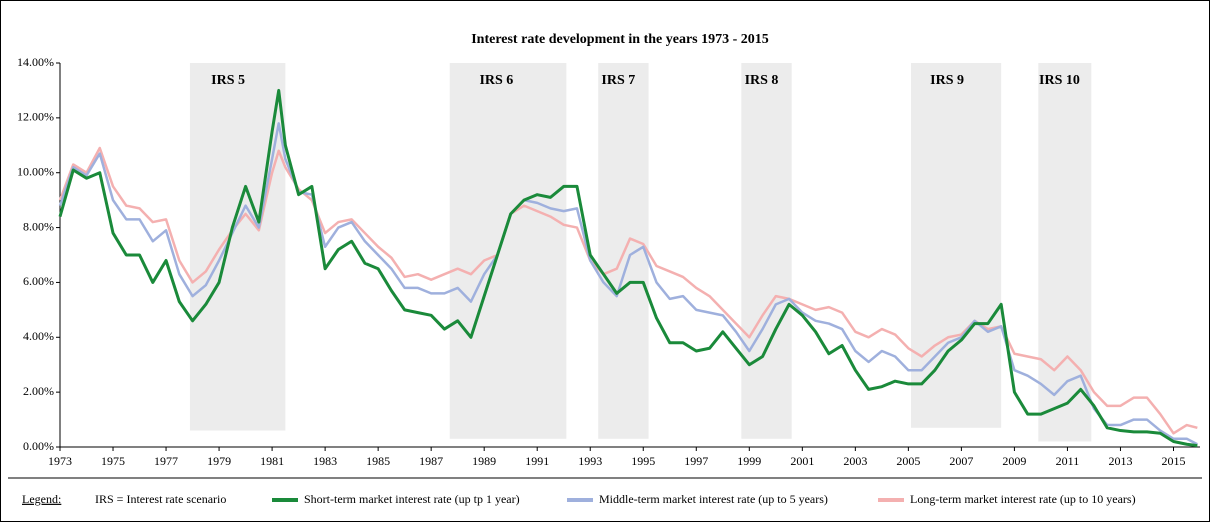 This screenshot has width=1211, height=523. I want to click on x-tick-label: 1985, so click(378, 461).